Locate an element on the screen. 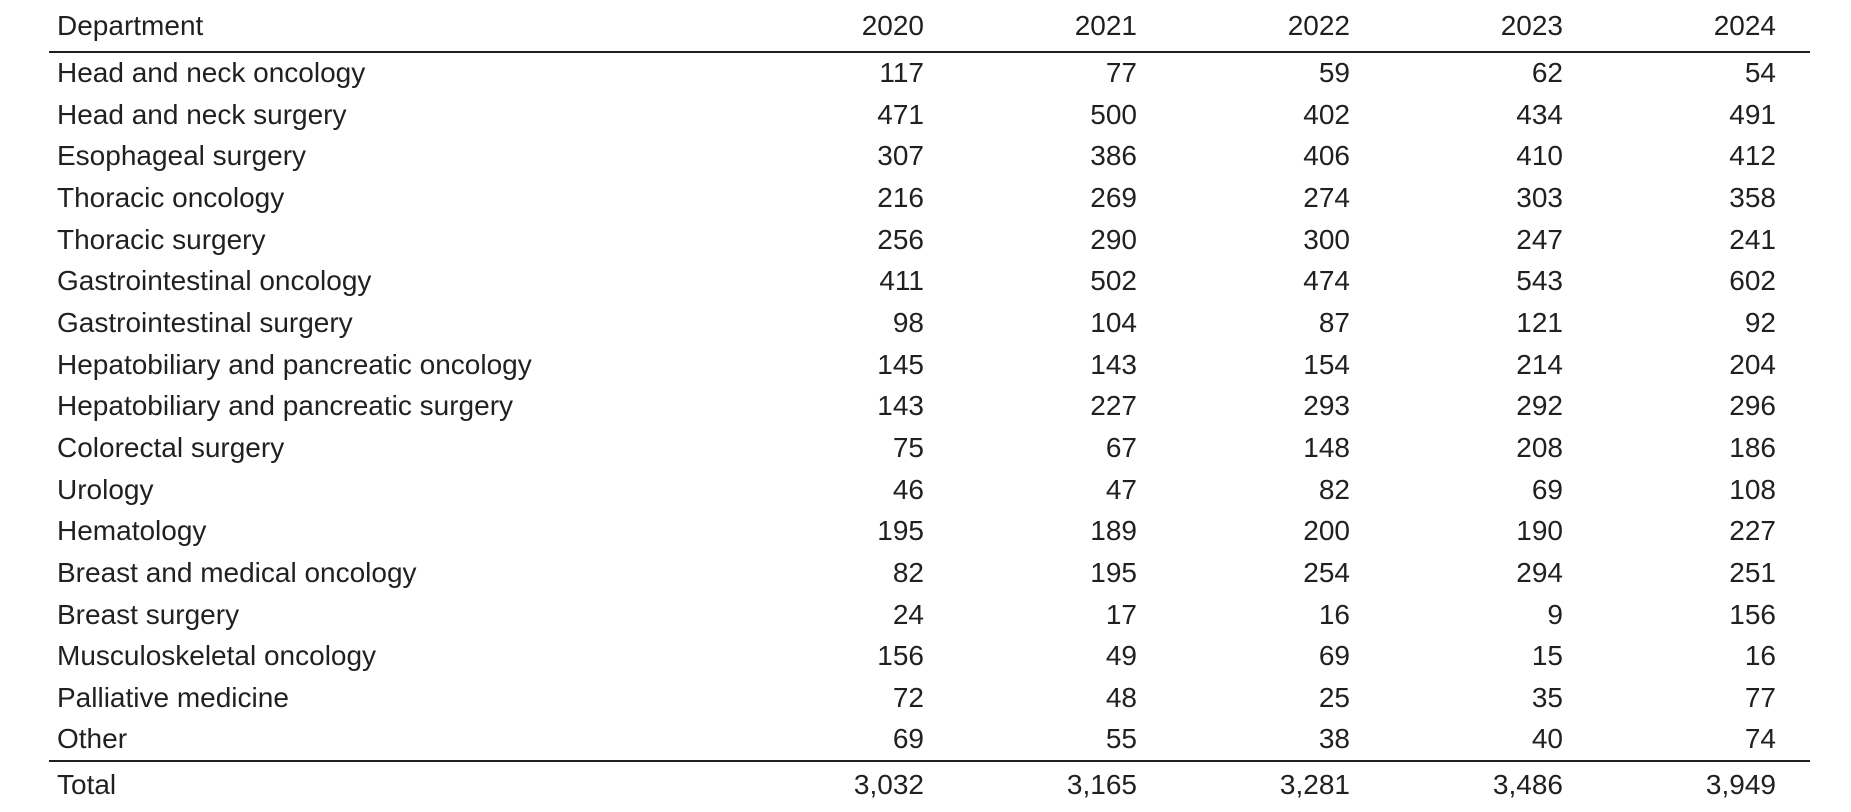  value-cell: 502 is located at coordinates (1113, 281).